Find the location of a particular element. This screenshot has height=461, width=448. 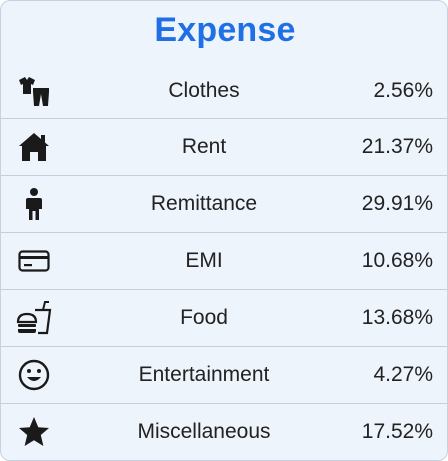

list-item-percent: 4.27% is located at coordinates (403, 375).